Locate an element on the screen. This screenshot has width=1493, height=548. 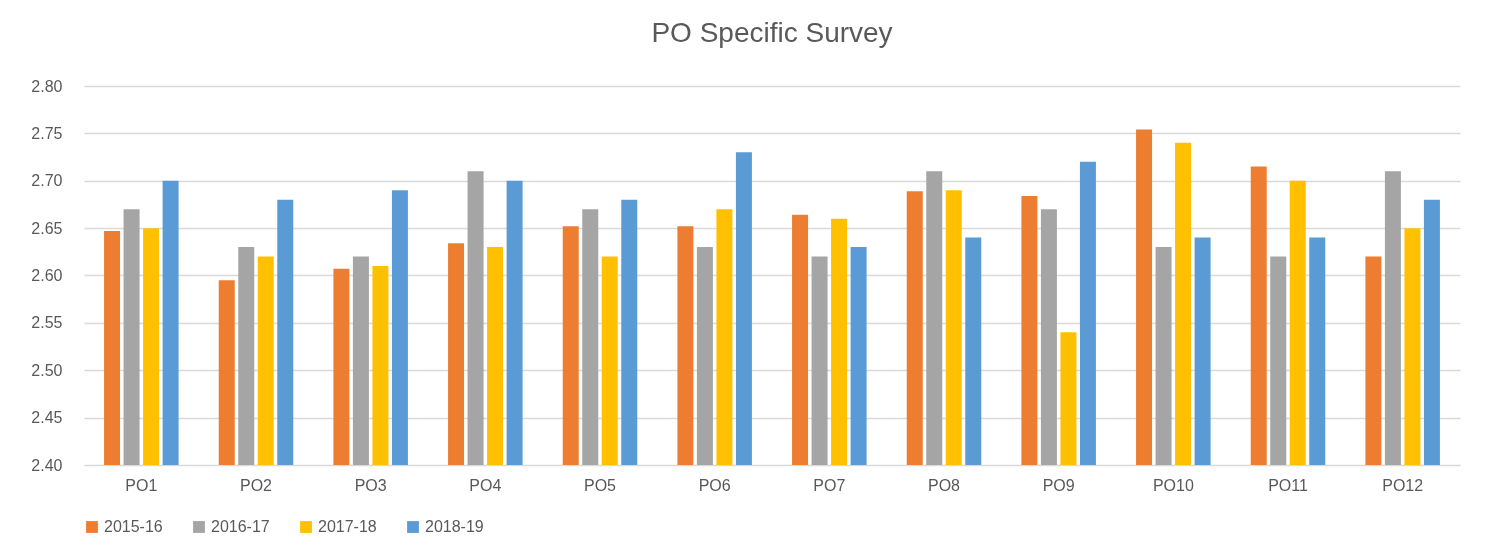
x-tick-label: PO9 is located at coordinates (1058, 485).